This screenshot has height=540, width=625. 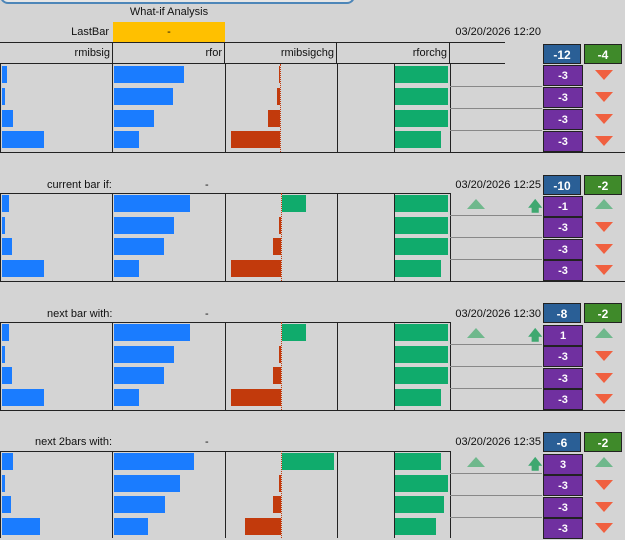 What do you see at coordinates (74, 442) in the screenshot?
I see `block-label: next 2bars with:` at bounding box center [74, 442].